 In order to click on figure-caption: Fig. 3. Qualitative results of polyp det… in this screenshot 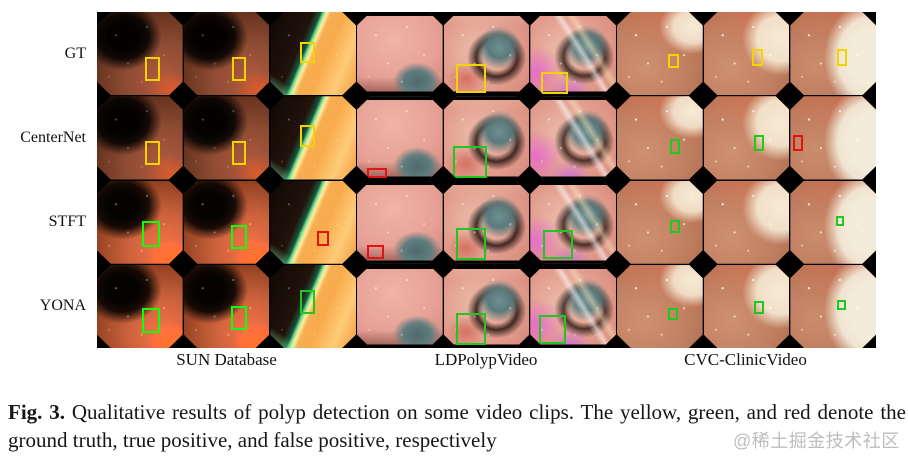, I will do `click(457, 426)`.